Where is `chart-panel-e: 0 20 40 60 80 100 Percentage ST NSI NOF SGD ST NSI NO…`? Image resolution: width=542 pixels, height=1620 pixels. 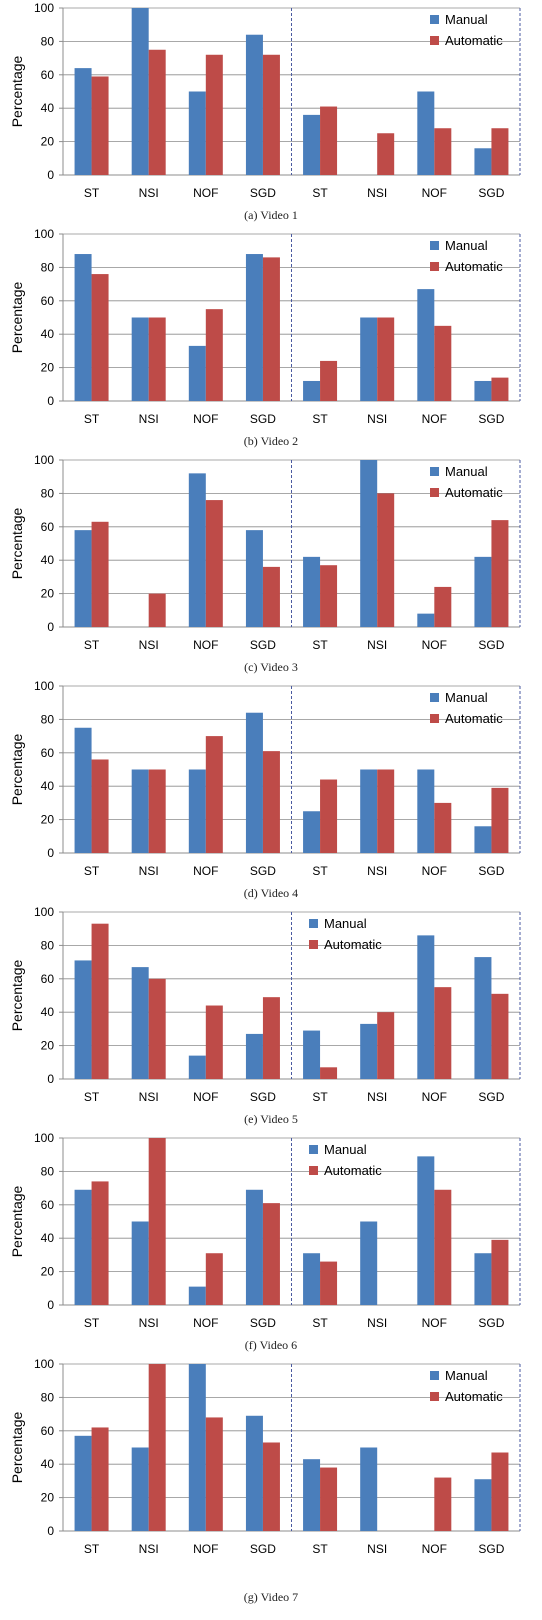 chart-panel-e: 0 20 40 60 80 100 Percentage ST NSI NOF SGD ST NSI NO… is located at coordinates (271, 1009).